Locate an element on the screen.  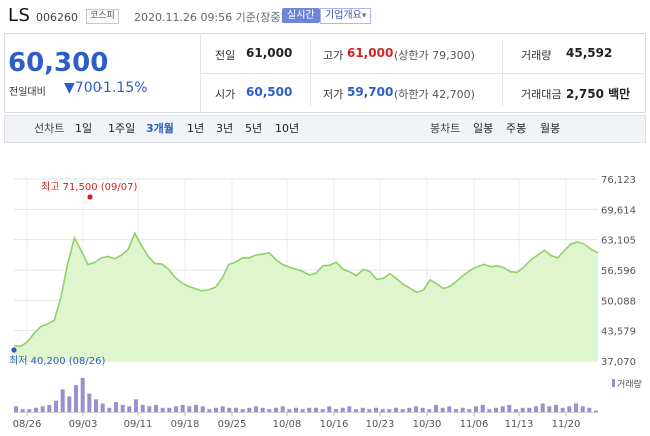
monthly-candle-button: 월봉 is located at coordinates (550, 128).